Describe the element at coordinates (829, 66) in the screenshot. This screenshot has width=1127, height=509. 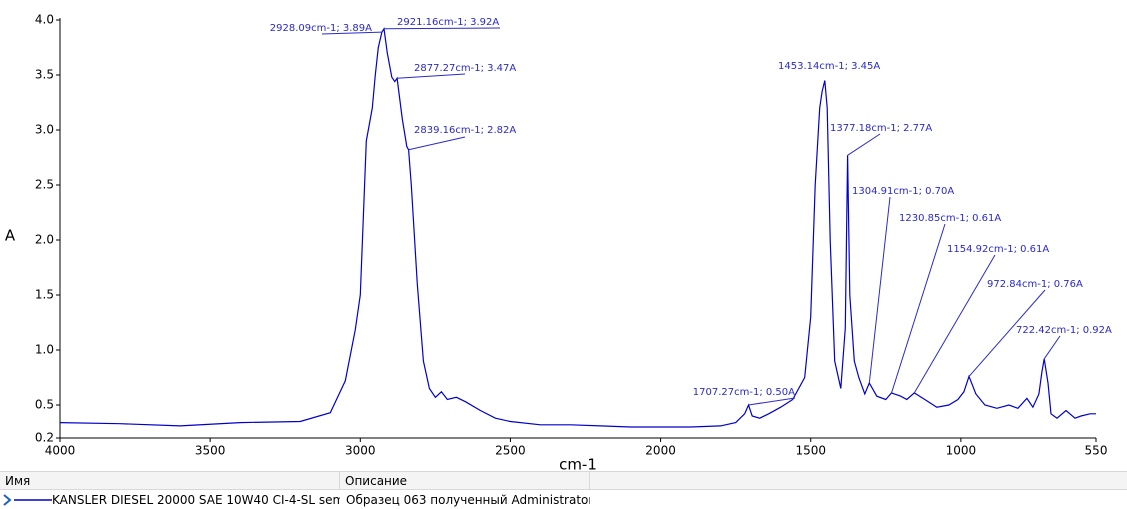
I see `annotation-label: 1453.14cm-1; 3.45A` at that location.